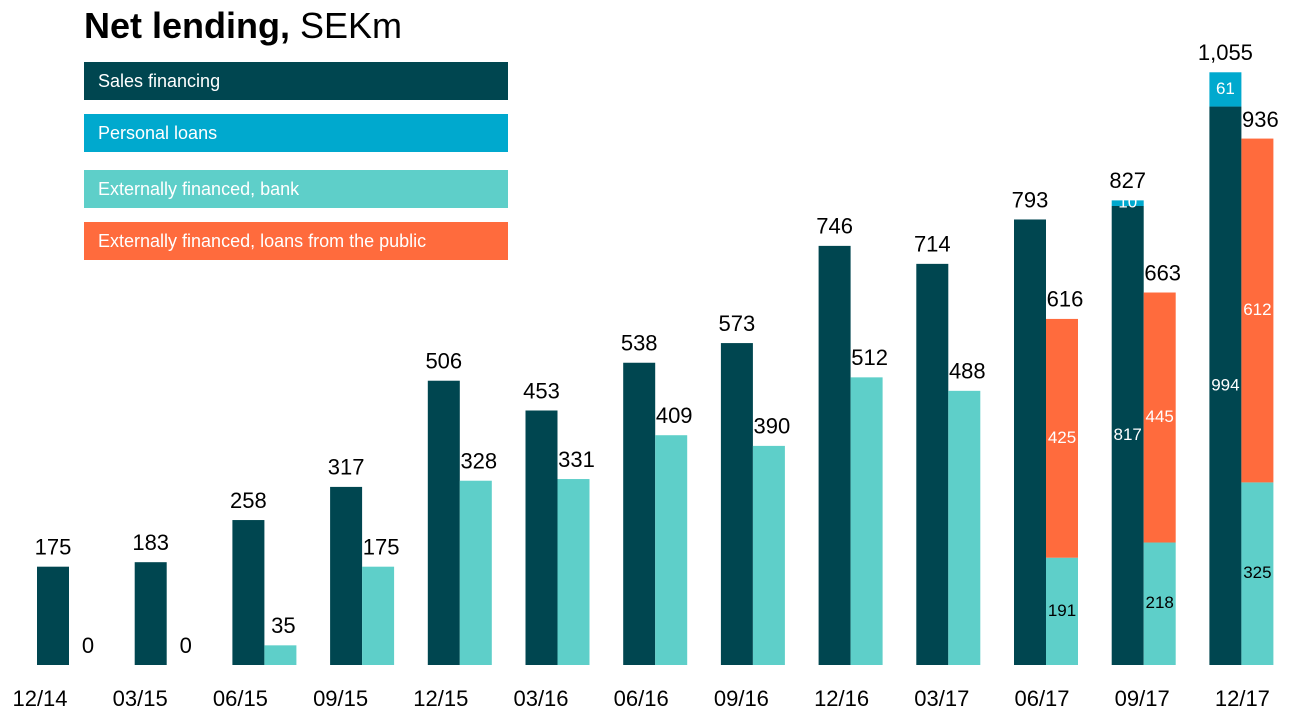 This screenshot has height=721, width=1307. What do you see at coordinates (346, 467) in the screenshot?
I see `total-label: 317` at bounding box center [346, 467].